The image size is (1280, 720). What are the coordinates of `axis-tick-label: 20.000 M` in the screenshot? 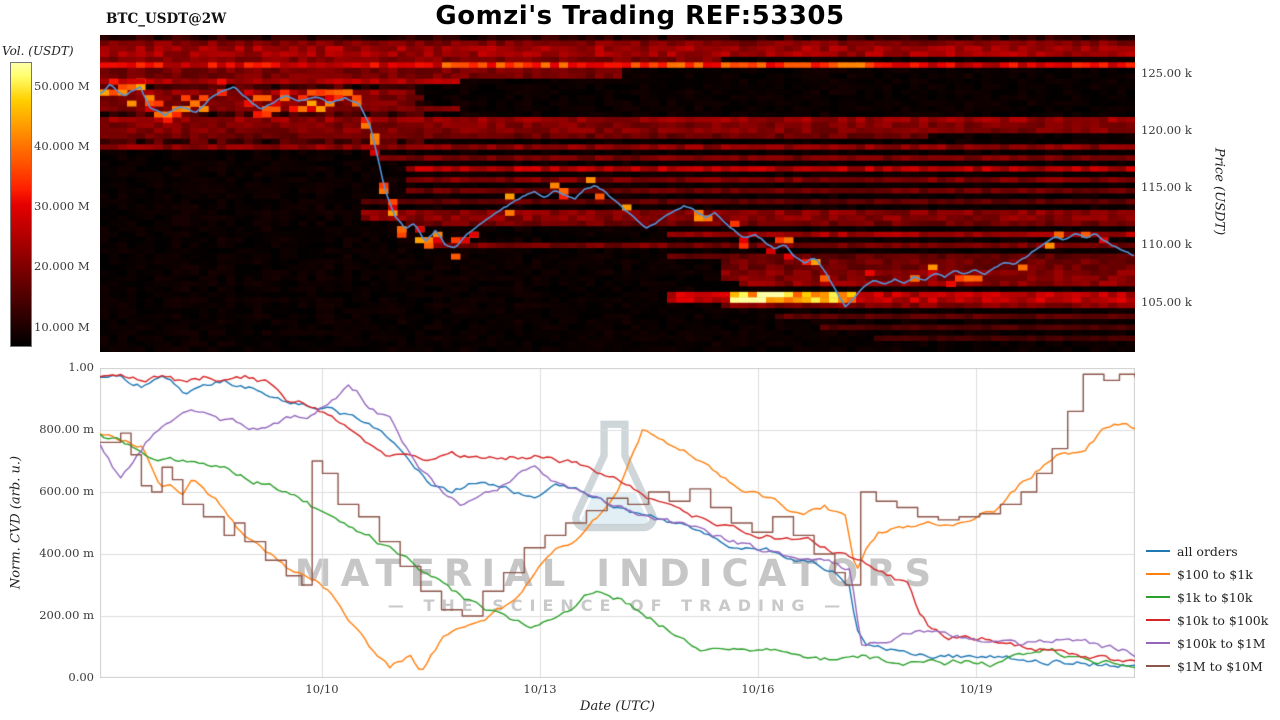 It's located at (62, 266).